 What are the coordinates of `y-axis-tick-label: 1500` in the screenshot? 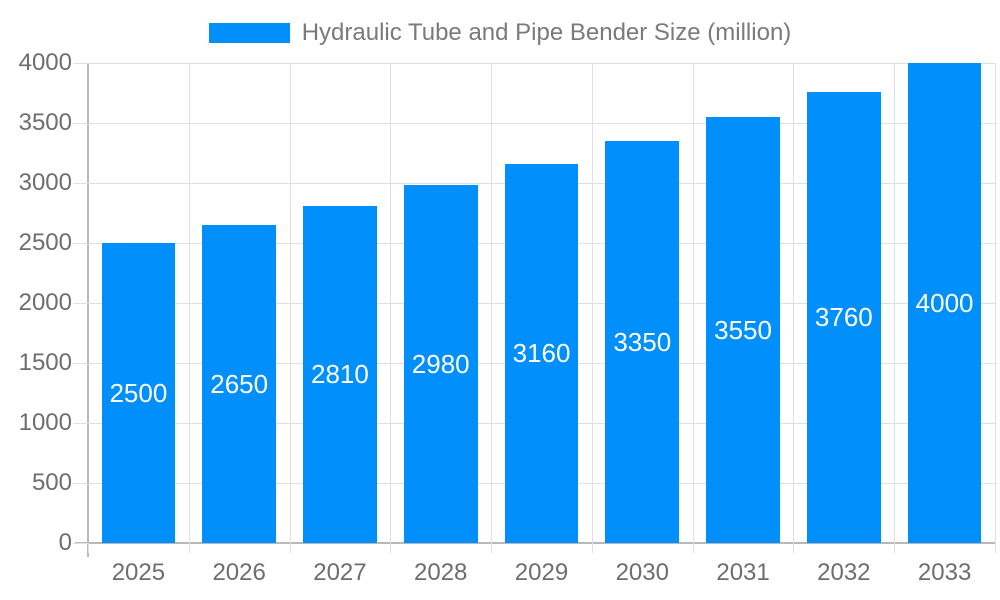 It's located at (45, 362).